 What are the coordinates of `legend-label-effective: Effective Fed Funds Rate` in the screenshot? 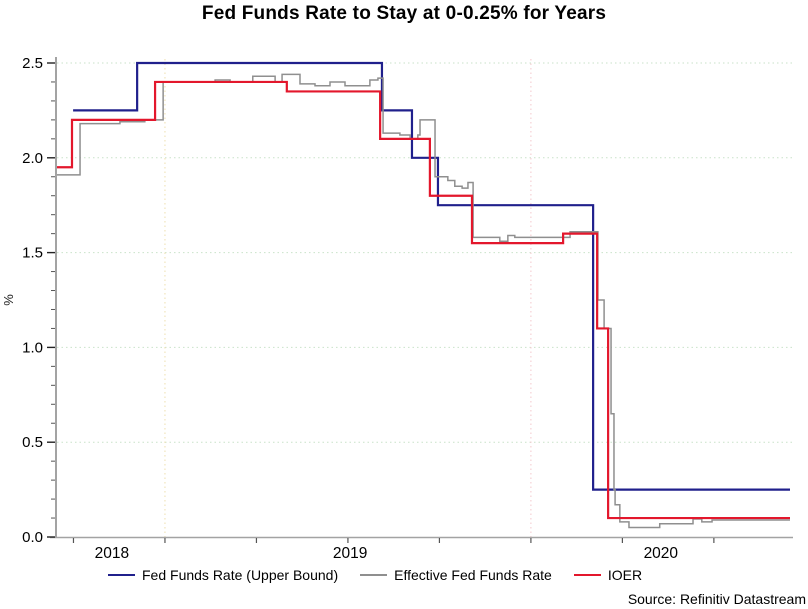 It's located at (473, 575).